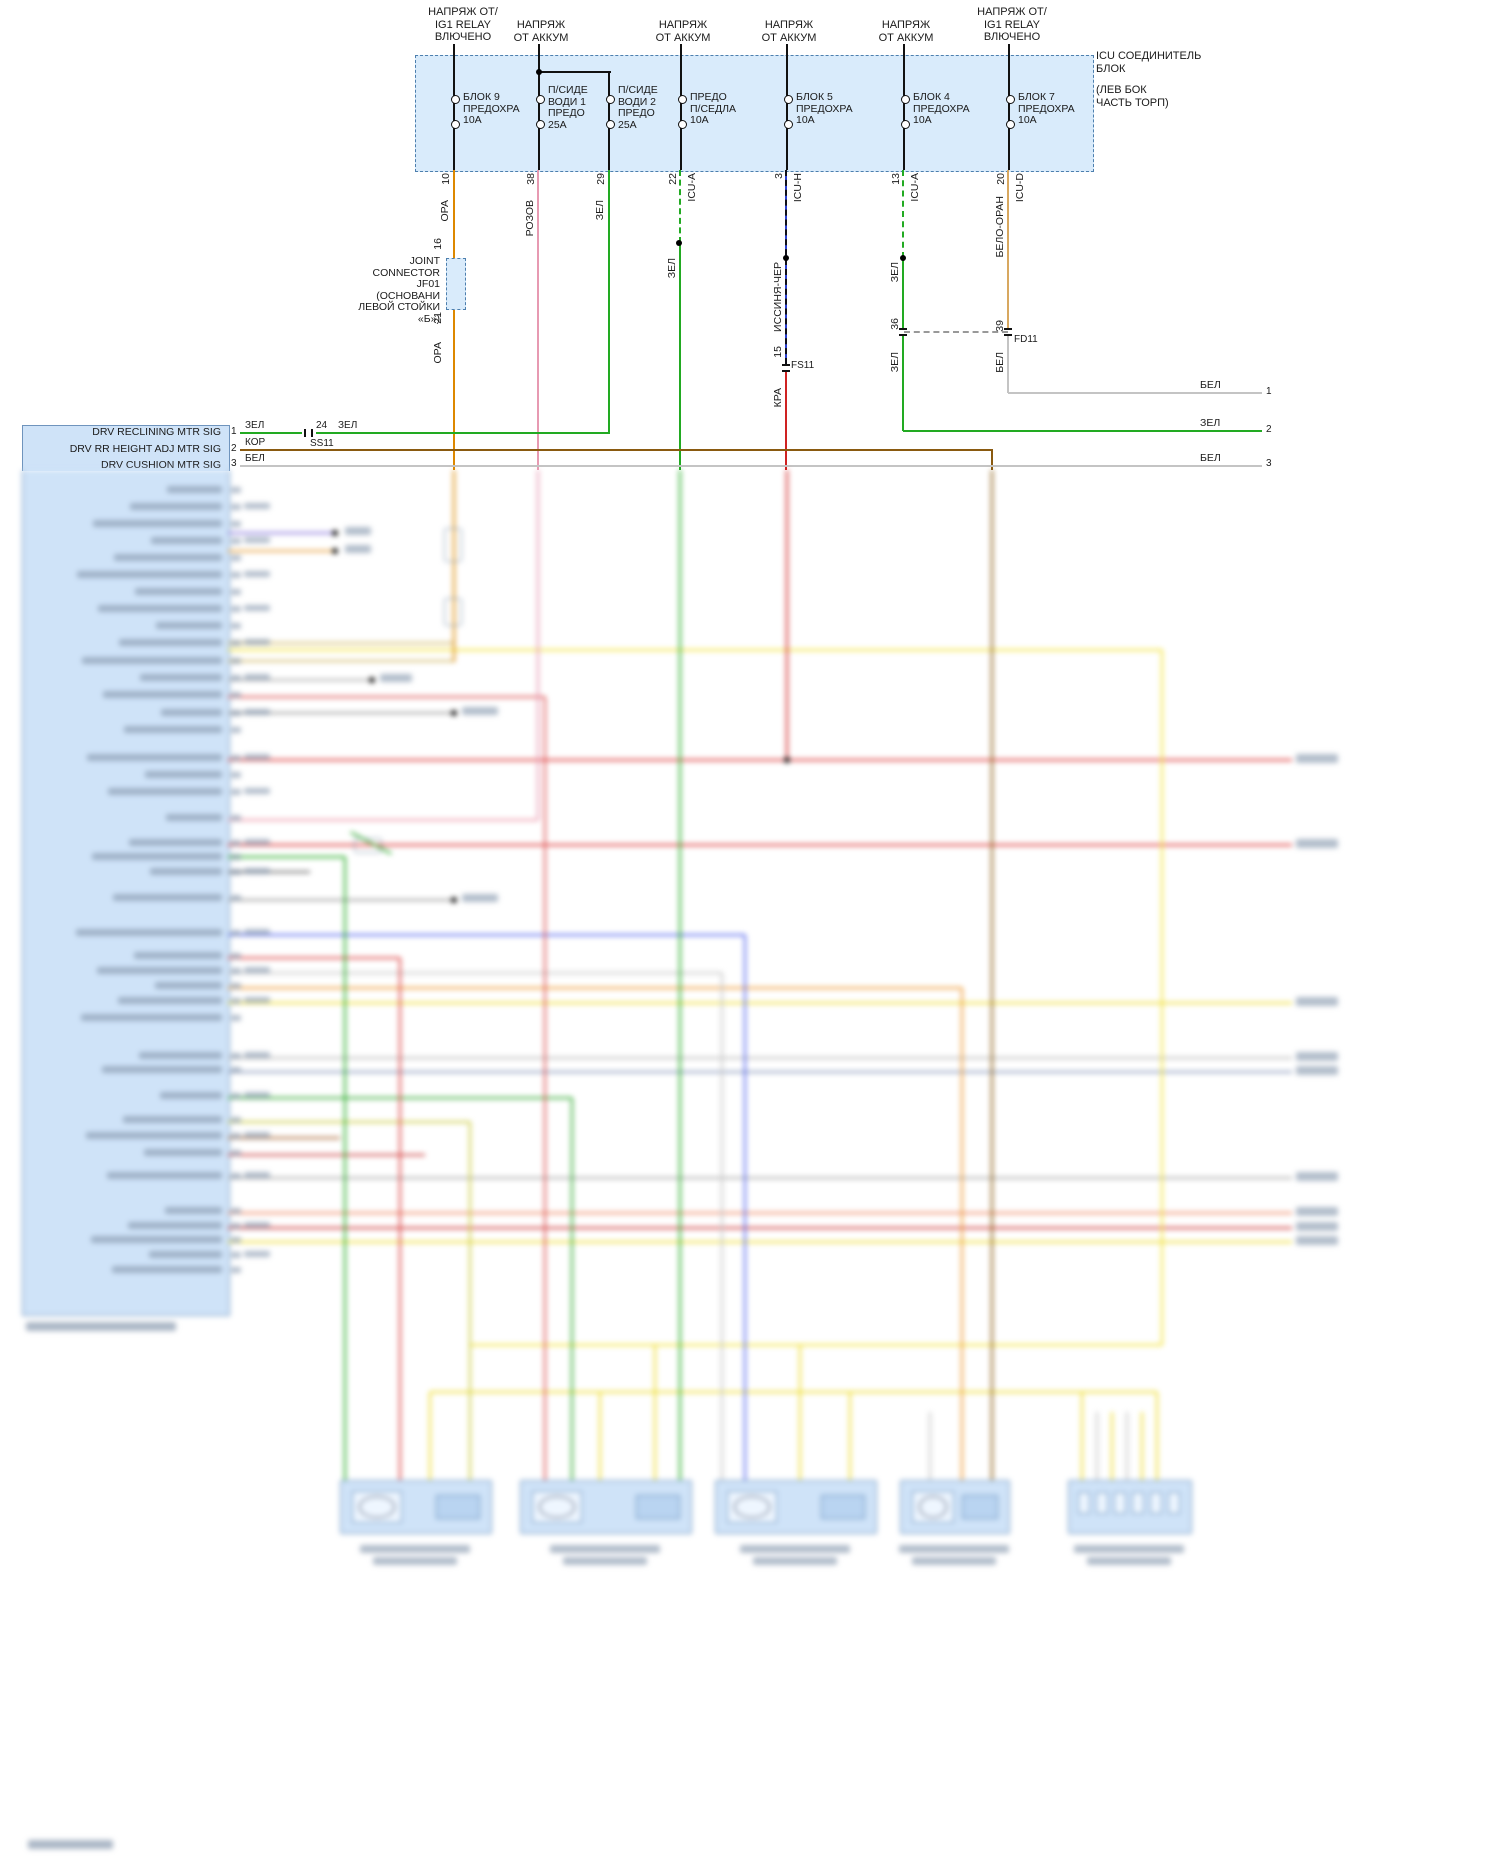 Image resolution: width=1500 pixels, height=1861 pixels. I want to click on feed-label-batt-2: НАПРЯЖ ОТ АККУМ, so click(683, 31).